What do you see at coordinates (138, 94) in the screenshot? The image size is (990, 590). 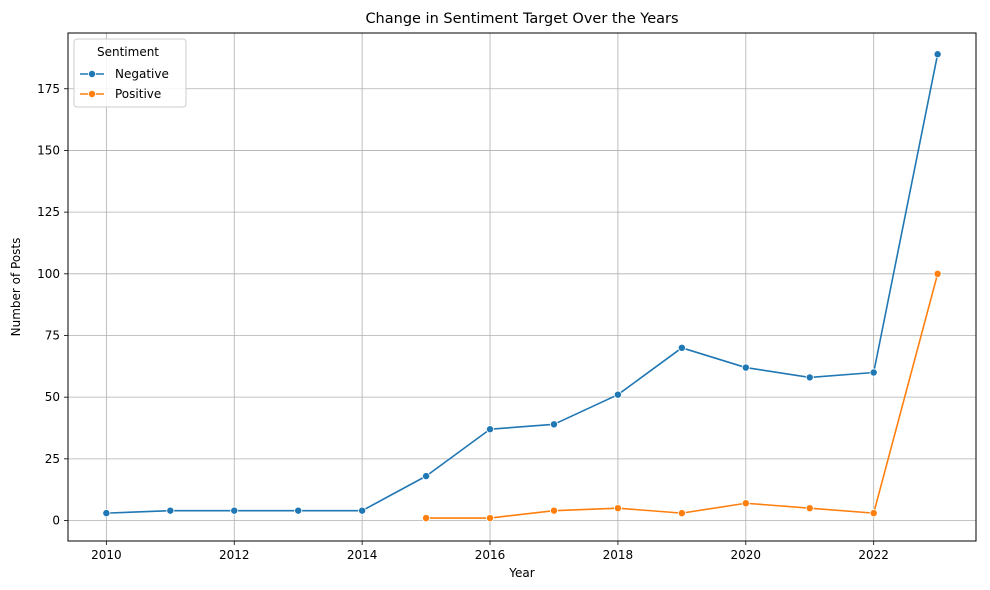 I see `legend-positive-label: Positive` at bounding box center [138, 94].